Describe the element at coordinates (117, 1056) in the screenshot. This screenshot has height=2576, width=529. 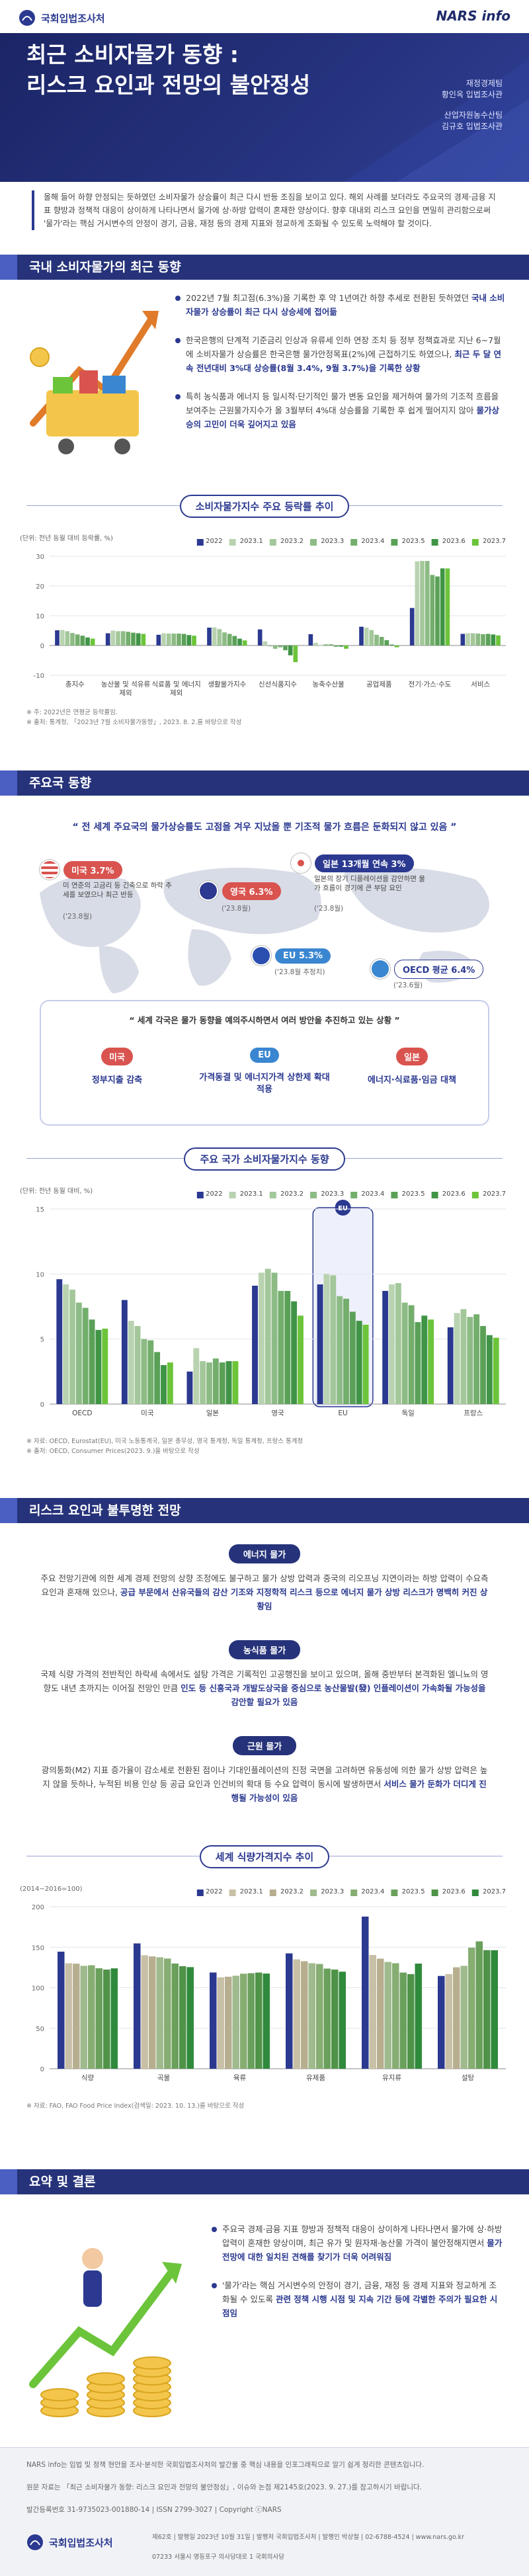
I see `pill: 미국` at that location.